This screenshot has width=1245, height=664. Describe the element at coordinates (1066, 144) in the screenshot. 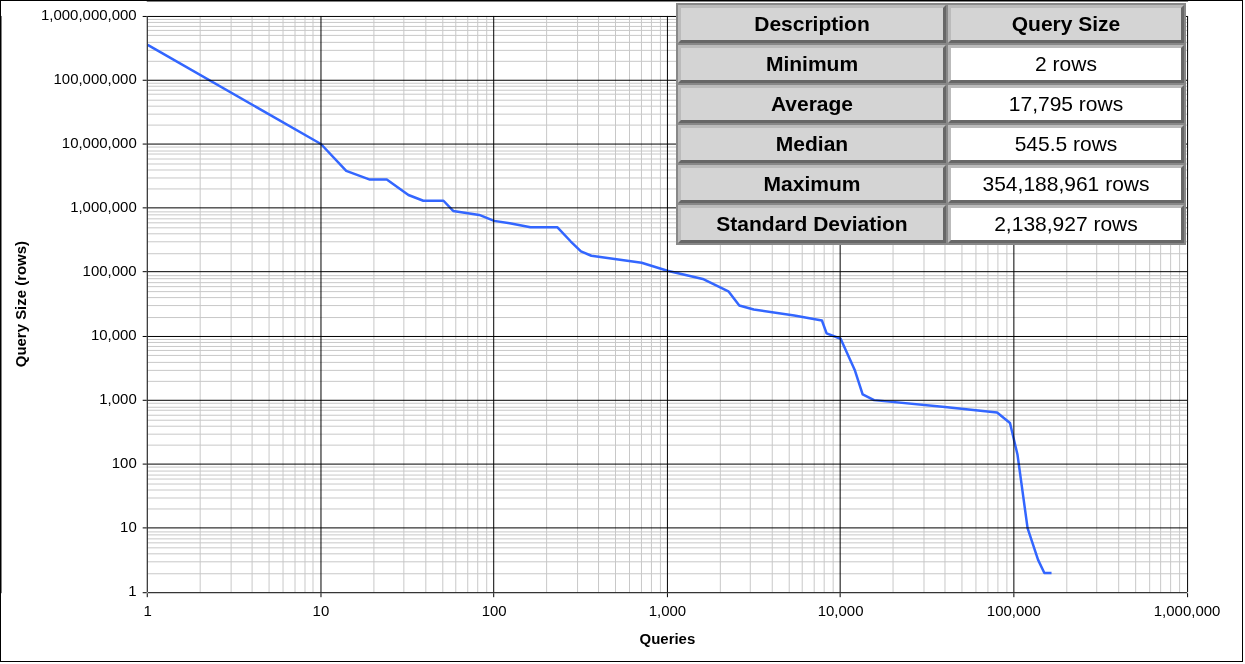

I see `annotation: 545.5 rows` at that location.